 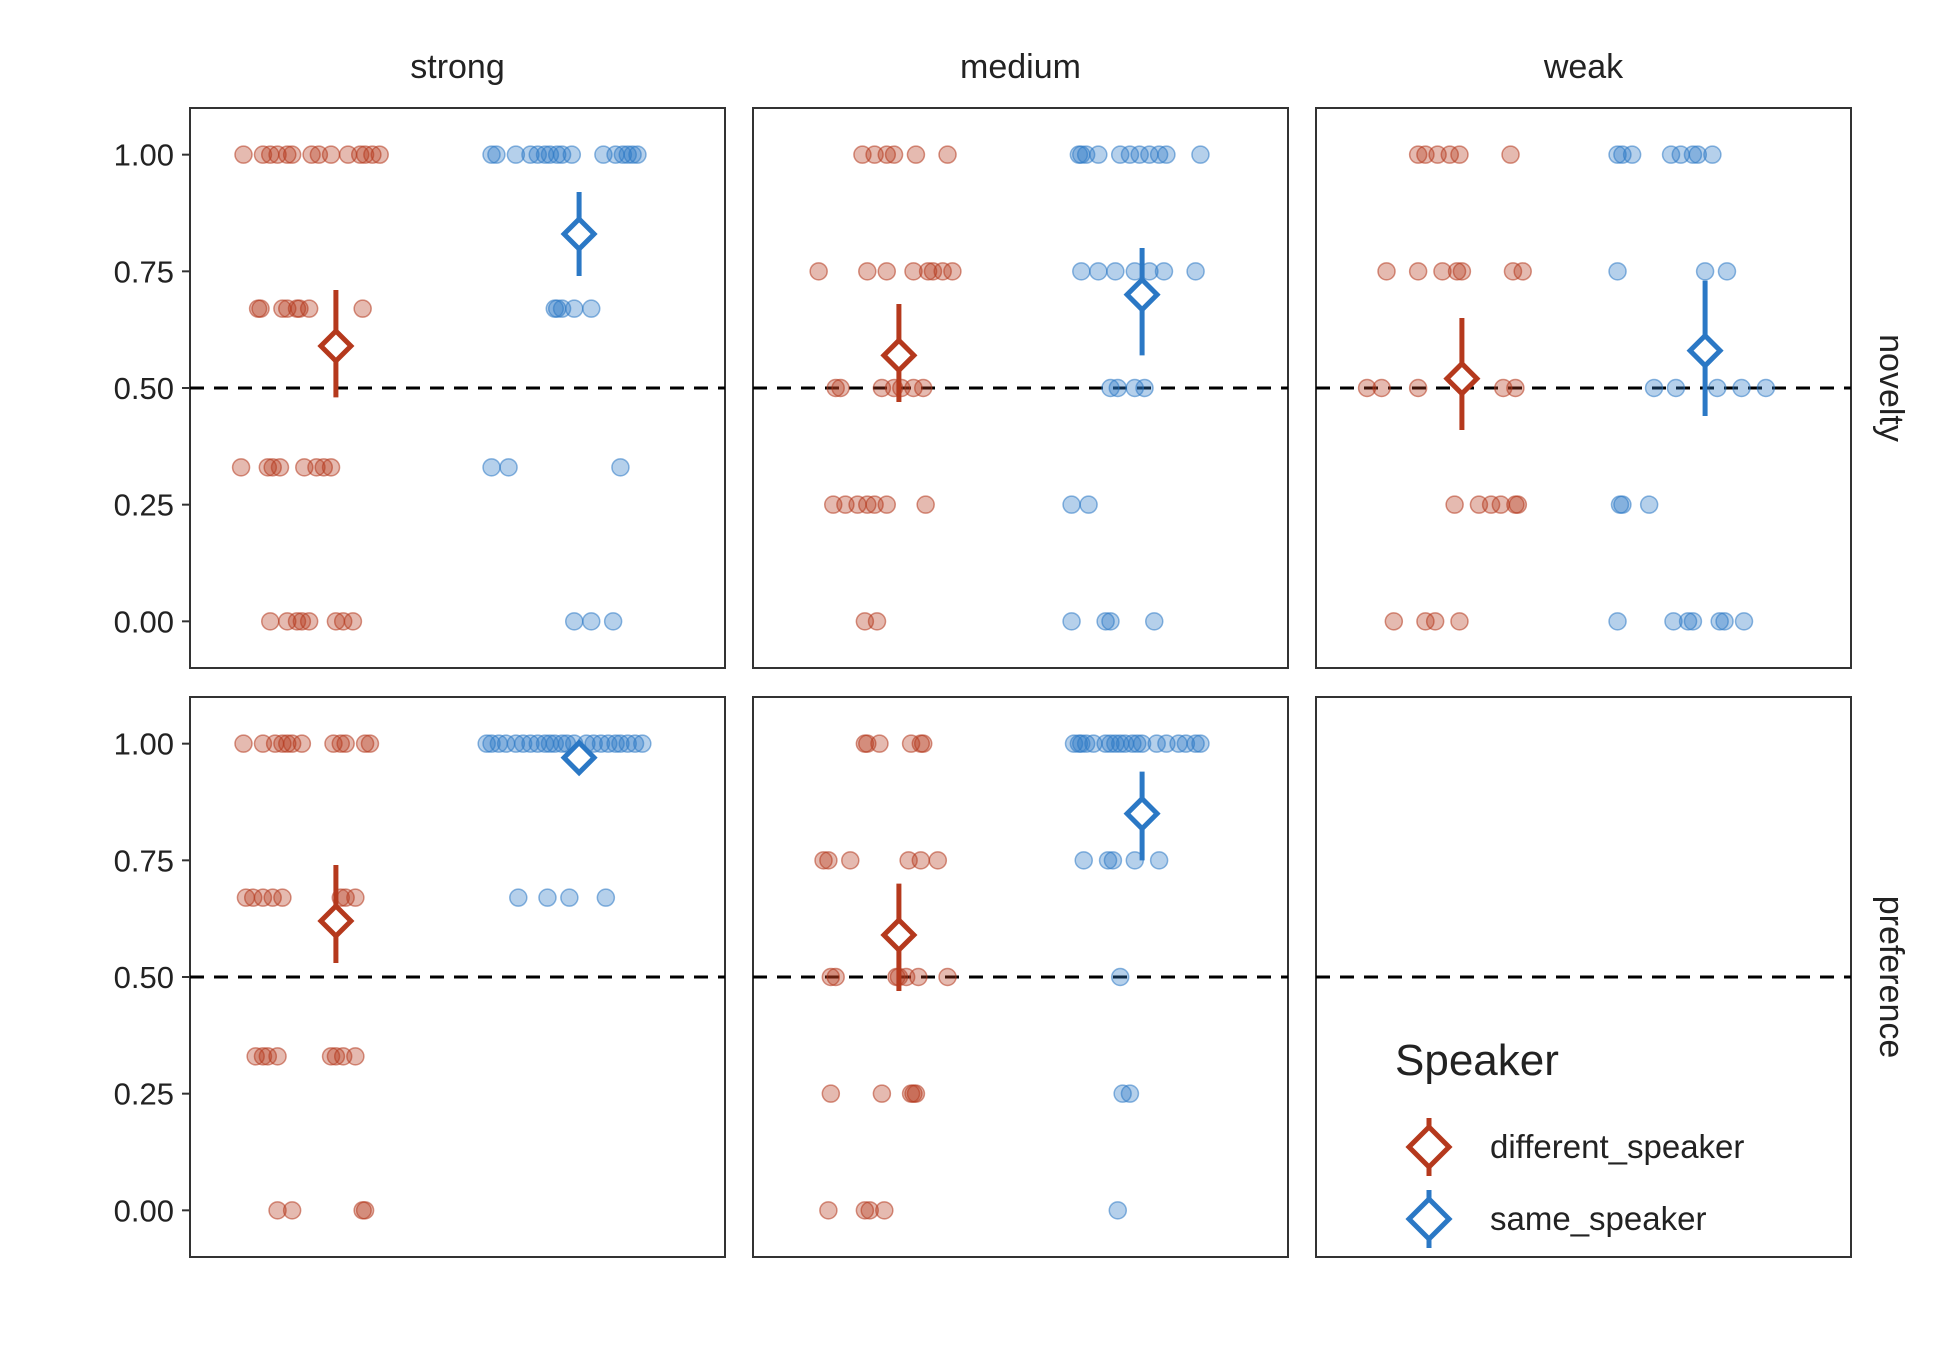 What do you see at coordinates (1020, 67) in the screenshot?
I see `facet-column-label: medium` at bounding box center [1020, 67].